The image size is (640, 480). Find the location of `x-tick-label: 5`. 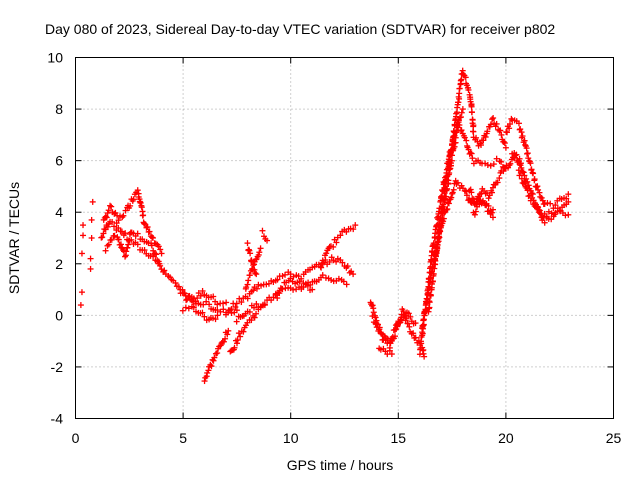

x-tick-label: 5 is located at coordinates (183, 438).